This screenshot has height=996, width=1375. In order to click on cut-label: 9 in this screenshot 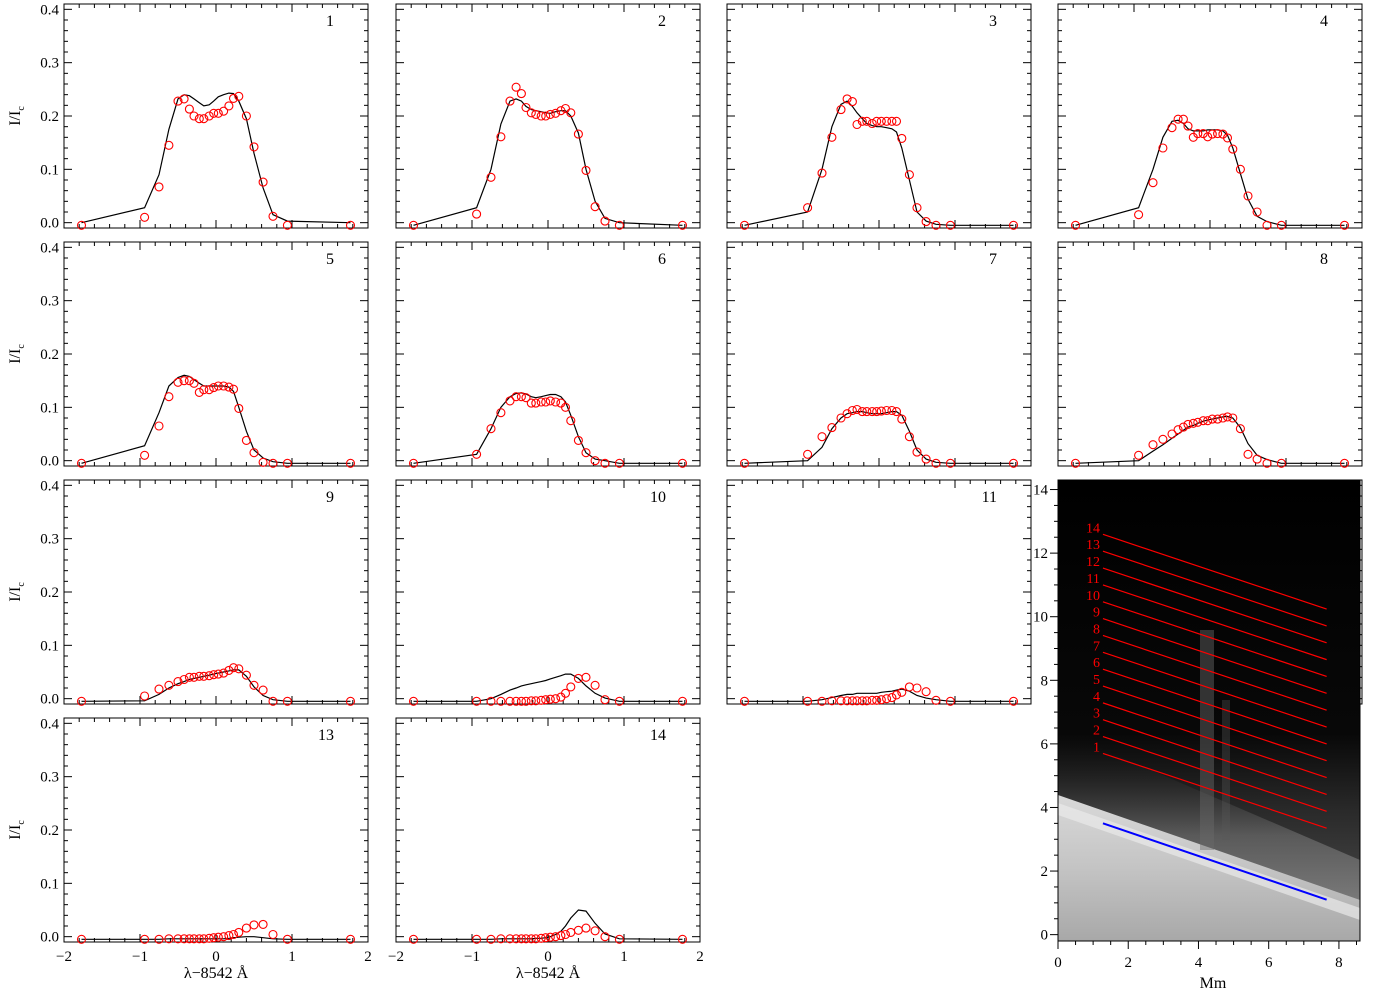, I will do `click(1096, 613)`.